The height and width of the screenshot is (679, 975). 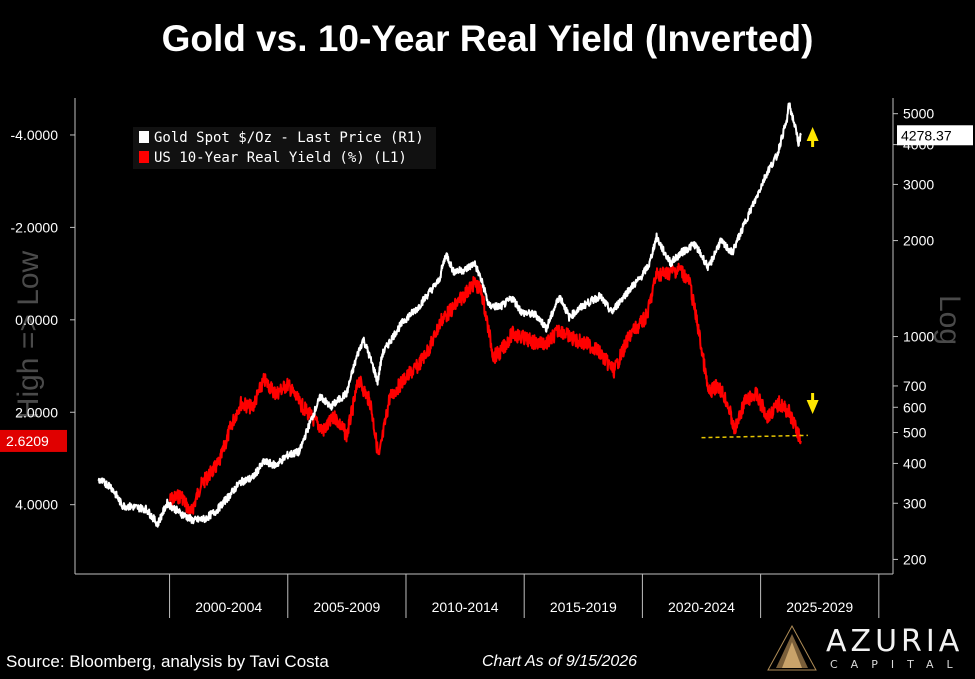 I want to click on gold-last-value: 4278.37, so click(x=926, y=135).